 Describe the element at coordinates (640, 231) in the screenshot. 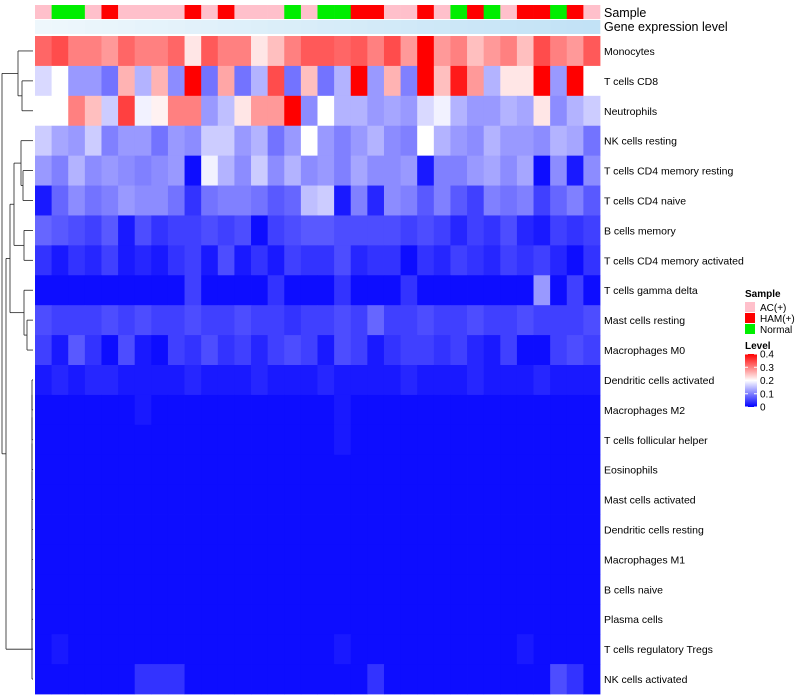

I see `row-label-6: B cells memory` at that location.